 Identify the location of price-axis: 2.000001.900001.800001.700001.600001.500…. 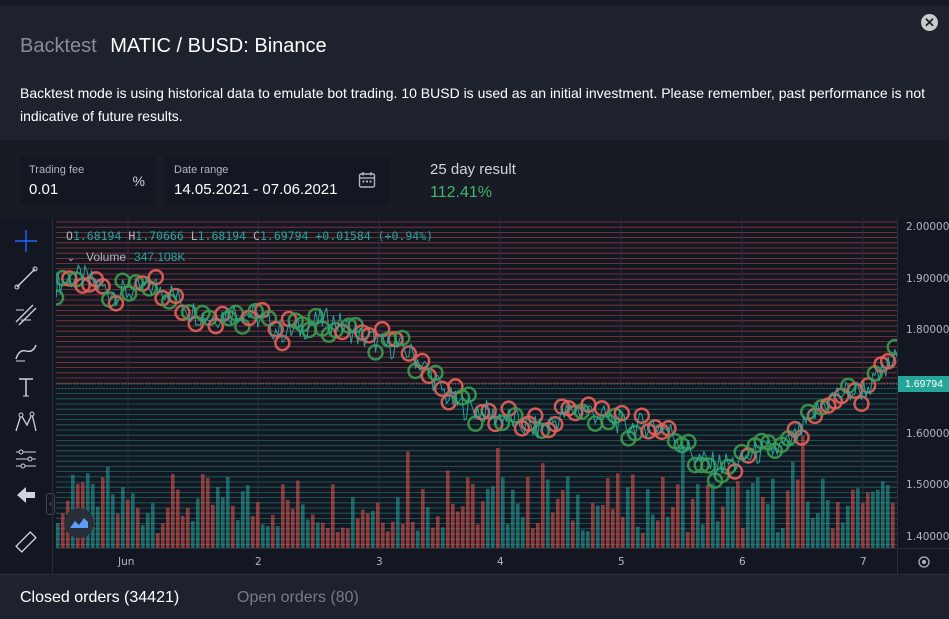
(923, 383).